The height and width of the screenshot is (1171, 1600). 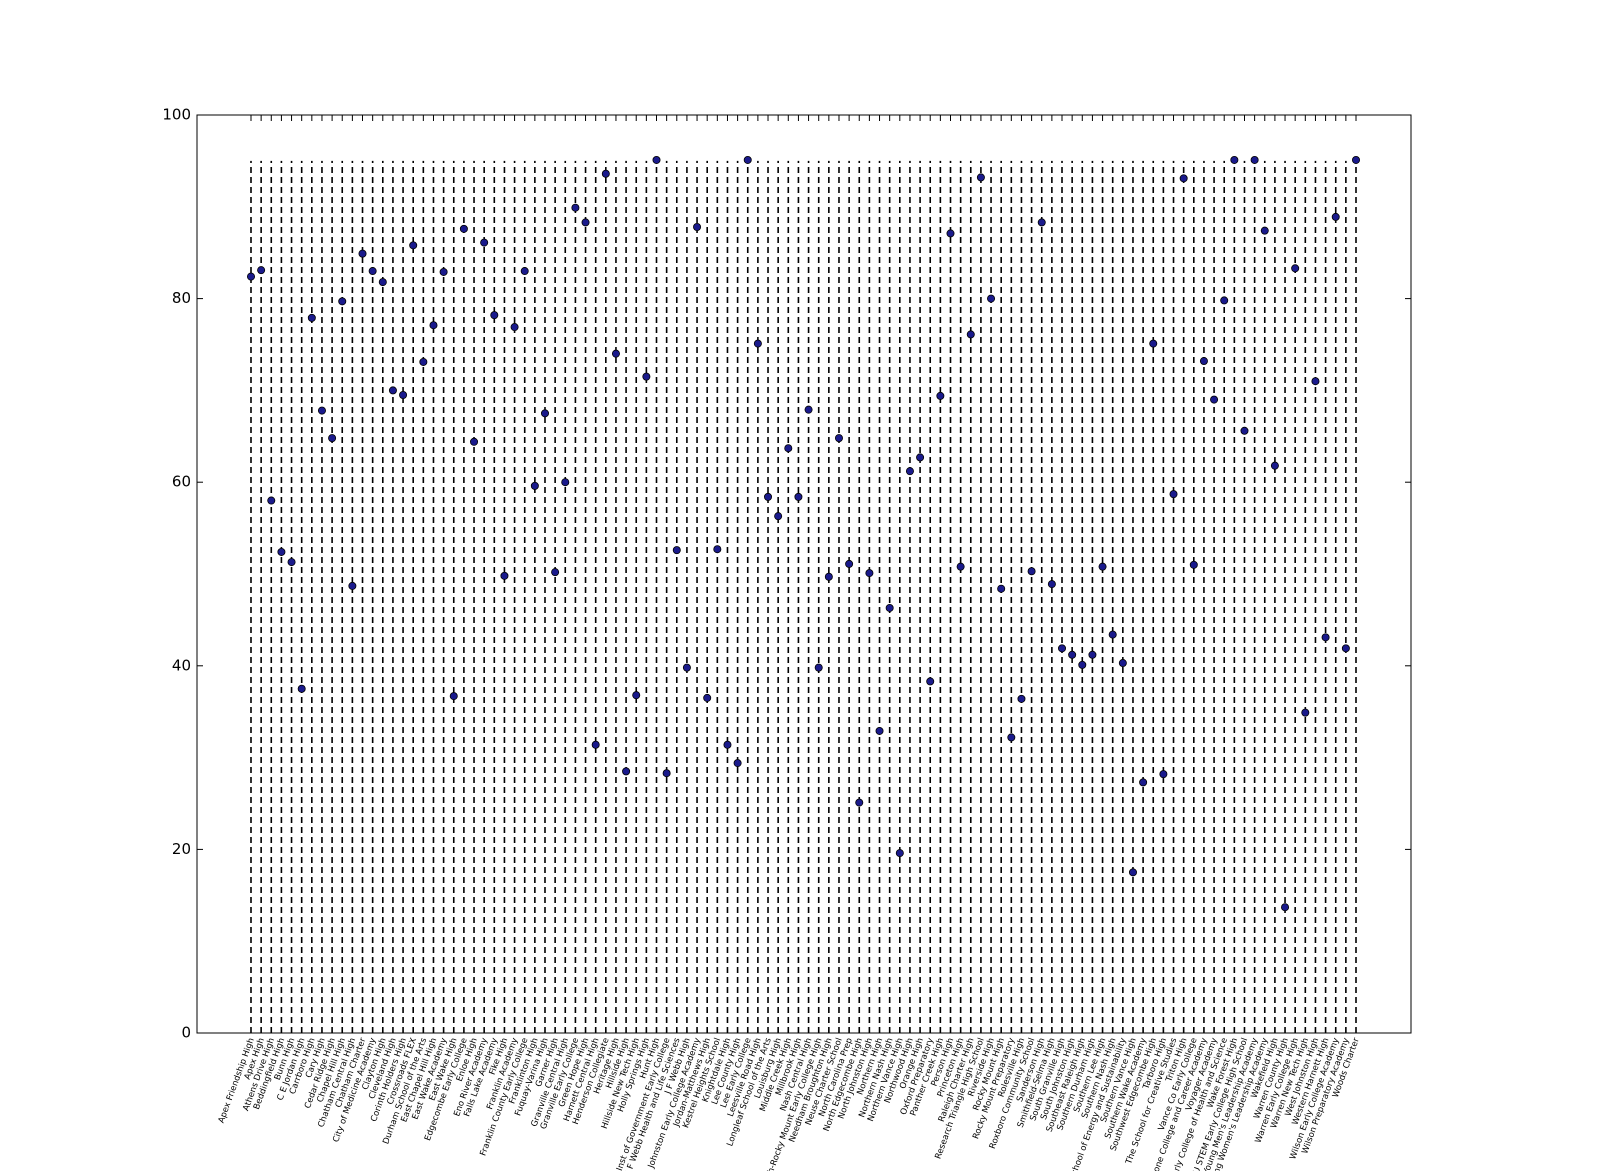 I want to click on y-tick-label: 80, so click(x=181, y=298).